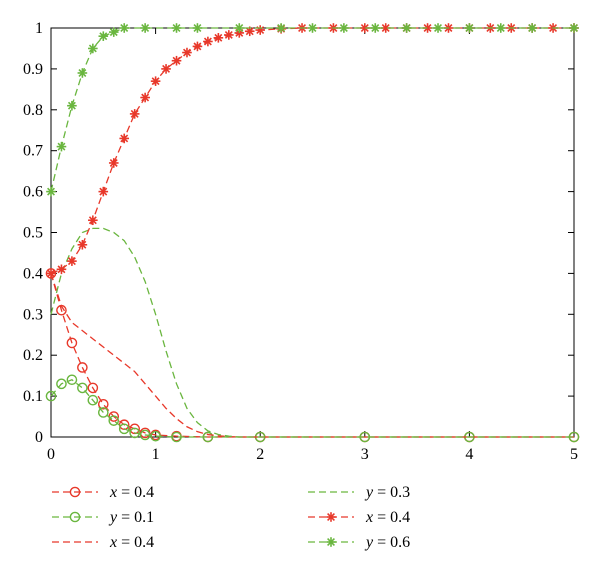 The image size is (600, 572). I want to click on y-tick-label: 0.7, so click(33, 151).